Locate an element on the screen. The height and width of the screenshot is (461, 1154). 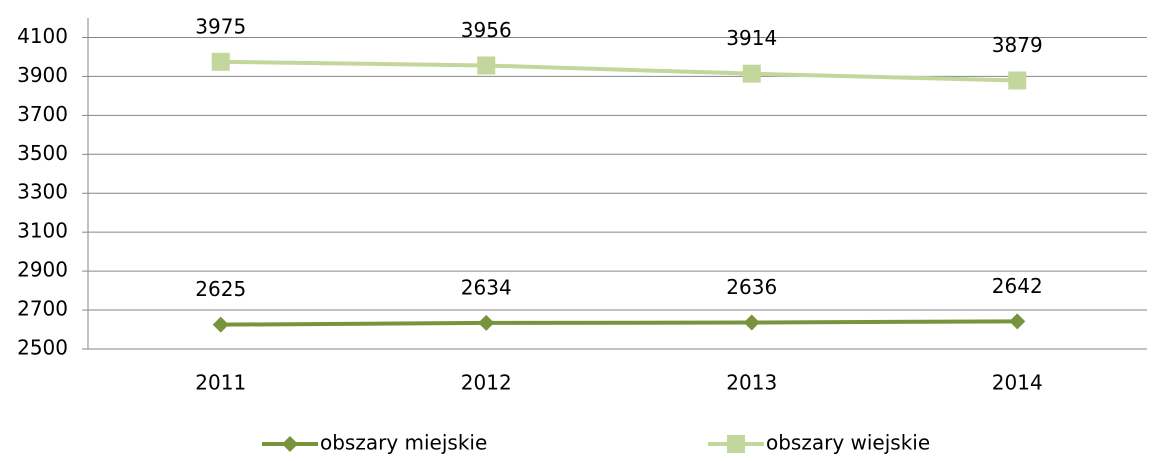
y-tick-label: 3900 is located at coordinates (42, 75).